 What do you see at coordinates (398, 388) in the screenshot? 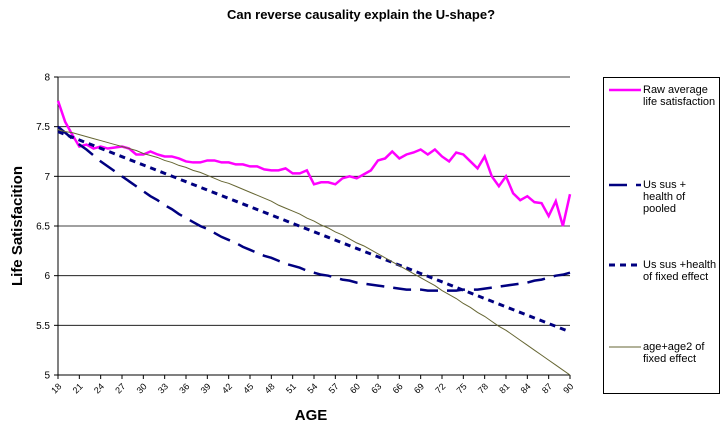
I see `x-tick-label: 66` at bounding box center [398, 388].